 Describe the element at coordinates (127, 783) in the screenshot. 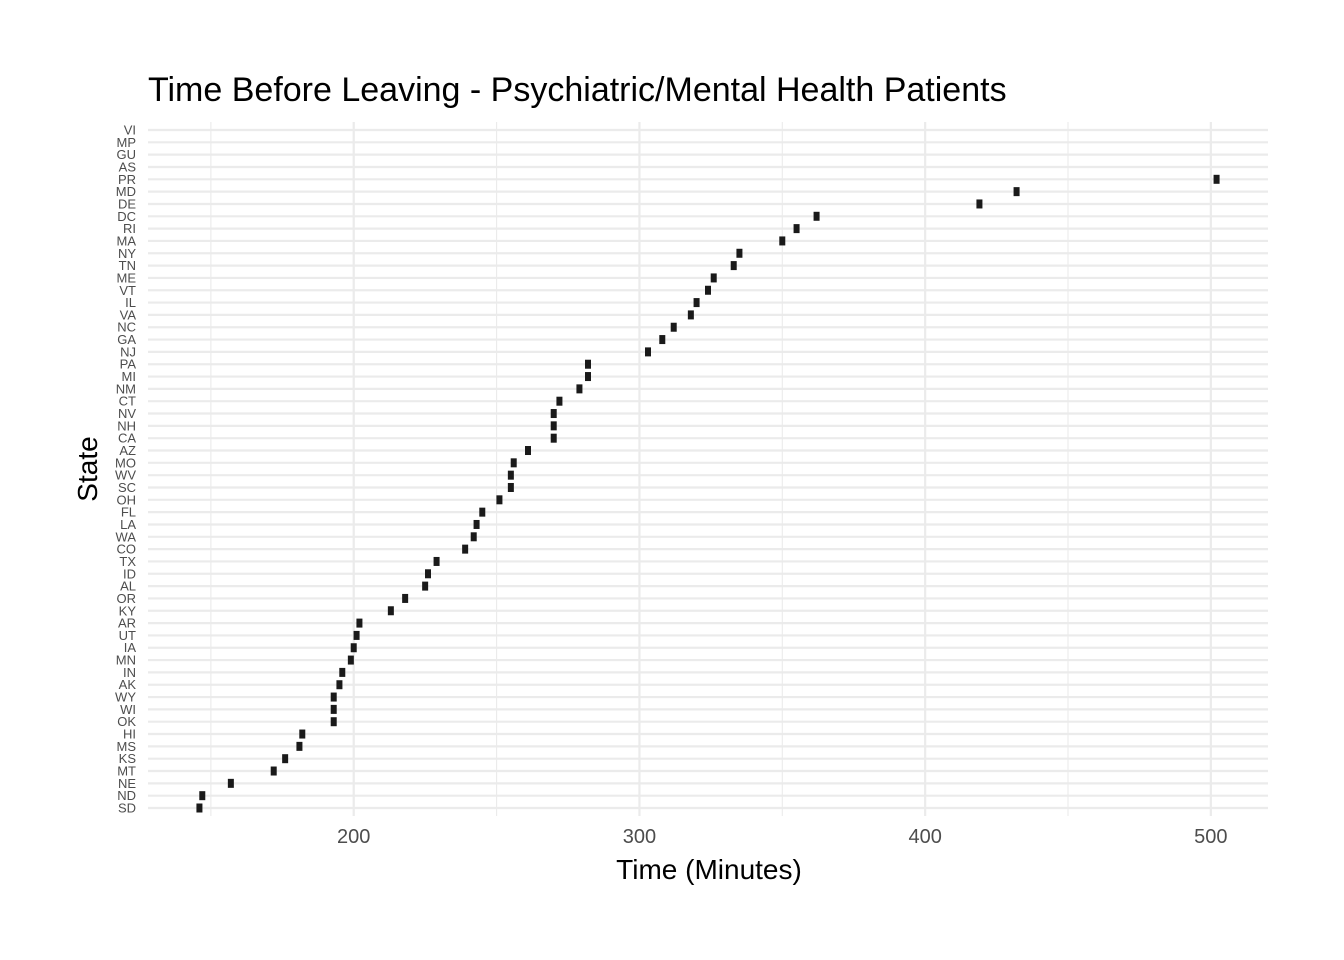

I see `y-tick-label-ne: NE` at that location.